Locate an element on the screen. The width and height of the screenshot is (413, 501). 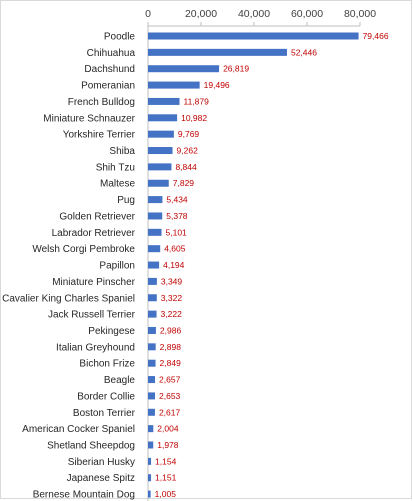
data-label: 1,151 is located at coordinates (166, 478).